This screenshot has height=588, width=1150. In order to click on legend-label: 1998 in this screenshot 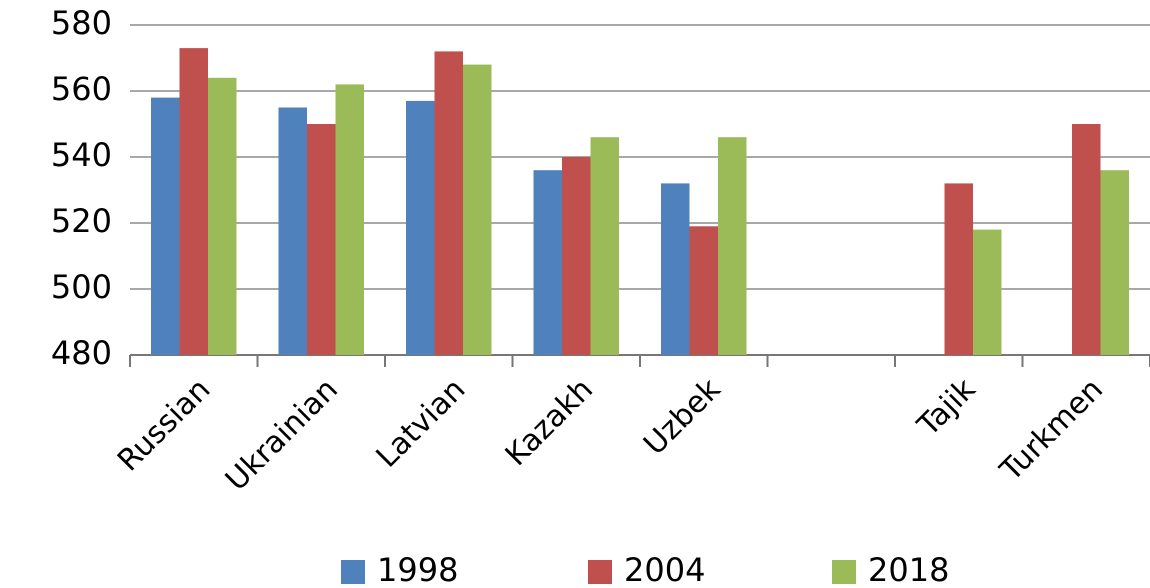, I will do `click(417, 569)`.